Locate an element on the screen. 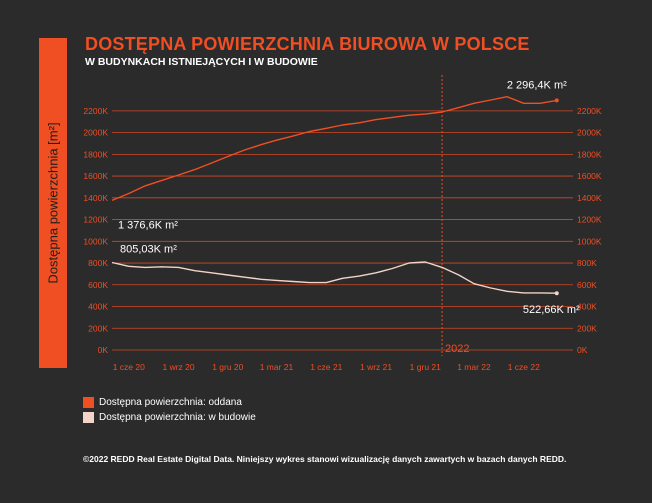 The width and height of the screenshot is (652, 503). y-tick-label-right: 600K is located at coordinates (587, 285).